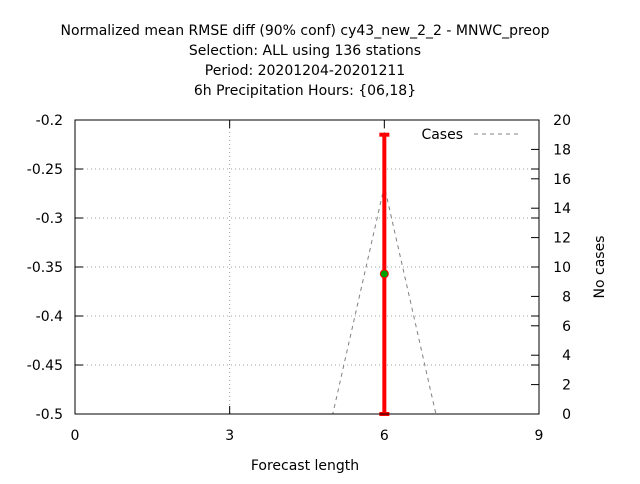  Describe the element at coordinates (75, 436) in the screenshot. I see `x-tick-label: 0` at that location.